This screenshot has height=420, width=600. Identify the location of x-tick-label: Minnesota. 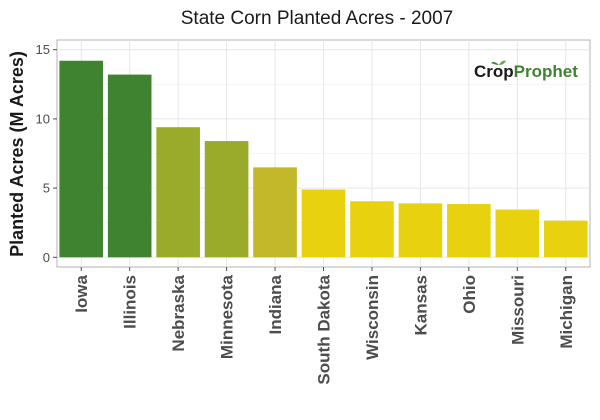
(227, 316).